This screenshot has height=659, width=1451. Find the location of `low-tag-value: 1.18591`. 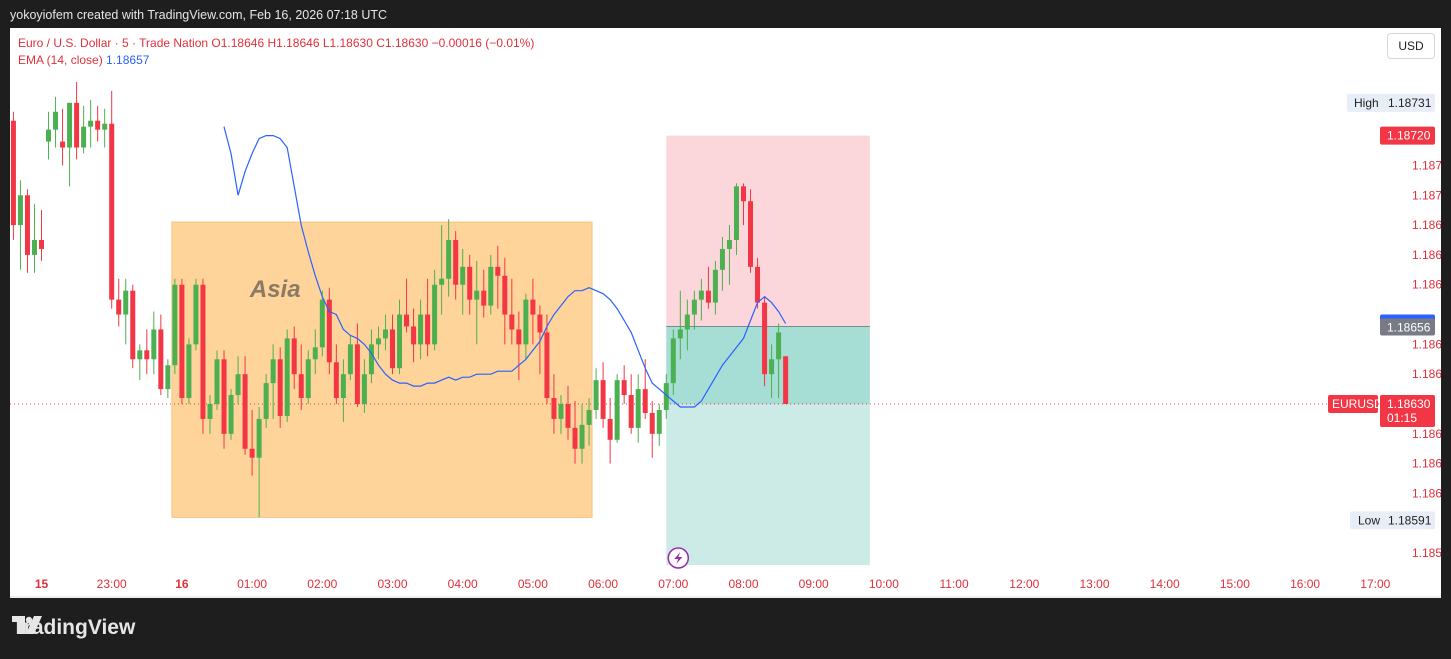

low-tag-value: 1.18591 is located at coordinates (1410, 520).